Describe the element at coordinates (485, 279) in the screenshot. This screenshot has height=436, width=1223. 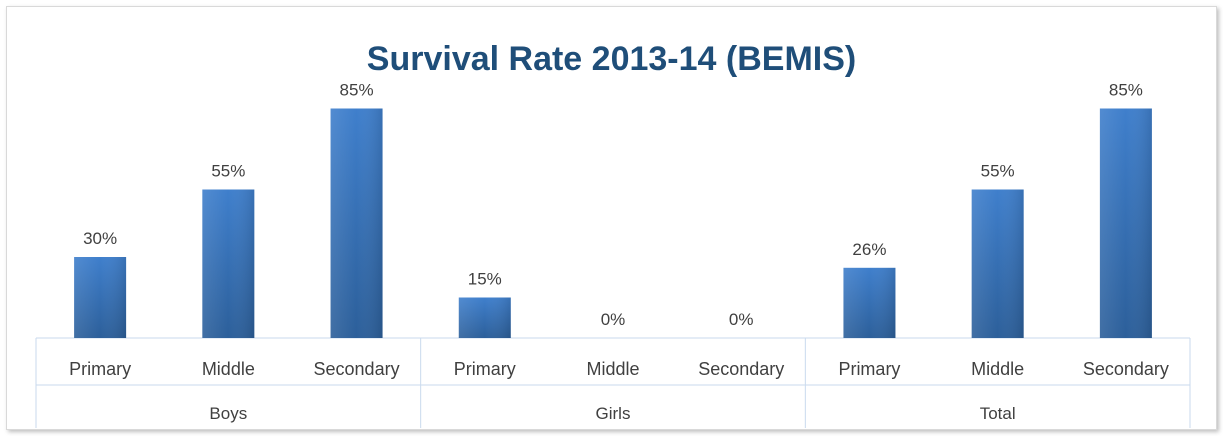
I see `data-label: 15%` at that location.